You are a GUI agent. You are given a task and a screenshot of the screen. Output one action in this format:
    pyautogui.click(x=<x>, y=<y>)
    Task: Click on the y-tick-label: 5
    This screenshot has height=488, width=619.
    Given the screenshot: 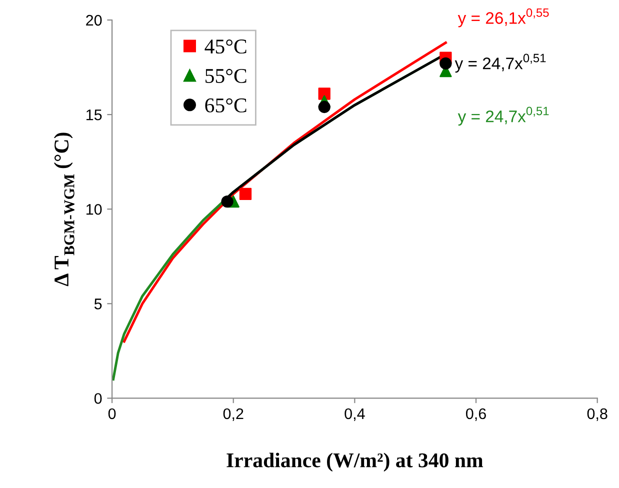 What is the action you would take?
    pyautogui.click(x=98, y=304)
    